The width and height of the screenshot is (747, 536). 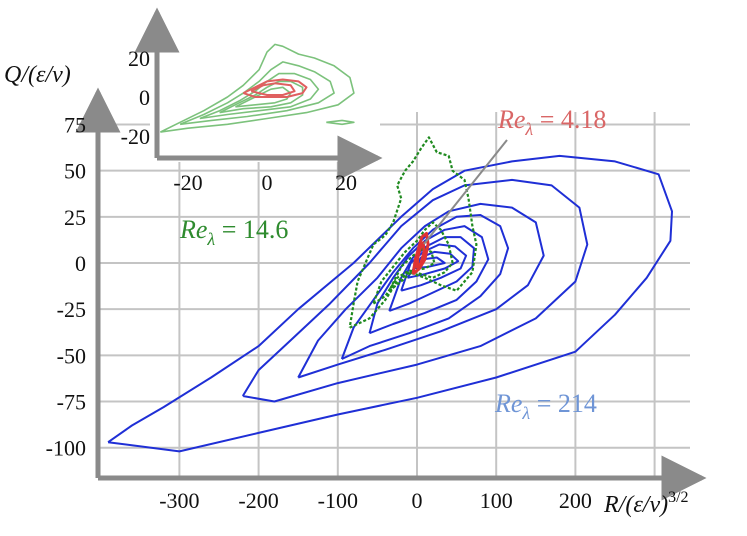 I want to click on annotation-re-214: Reλ = 214, so click(x=545, y=406).